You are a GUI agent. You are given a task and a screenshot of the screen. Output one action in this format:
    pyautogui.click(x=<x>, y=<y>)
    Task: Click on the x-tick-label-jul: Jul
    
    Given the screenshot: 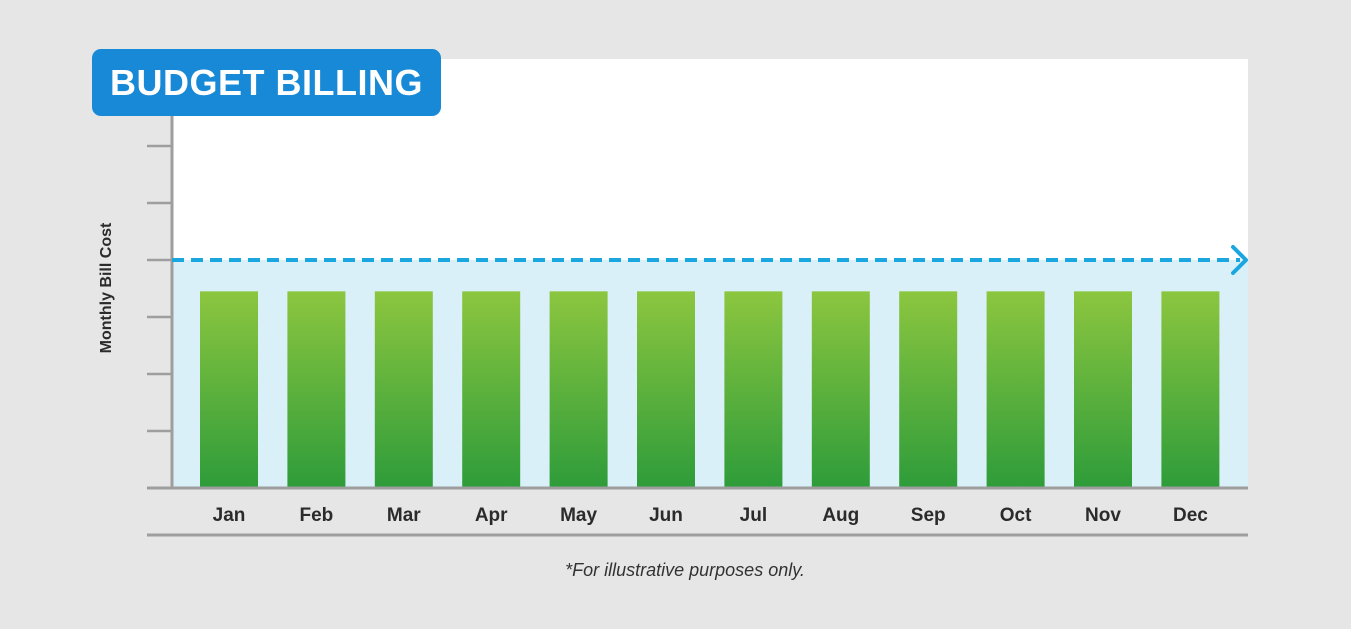 What is the action you would take?
    pyautogui.click(x=753, y=515)
    